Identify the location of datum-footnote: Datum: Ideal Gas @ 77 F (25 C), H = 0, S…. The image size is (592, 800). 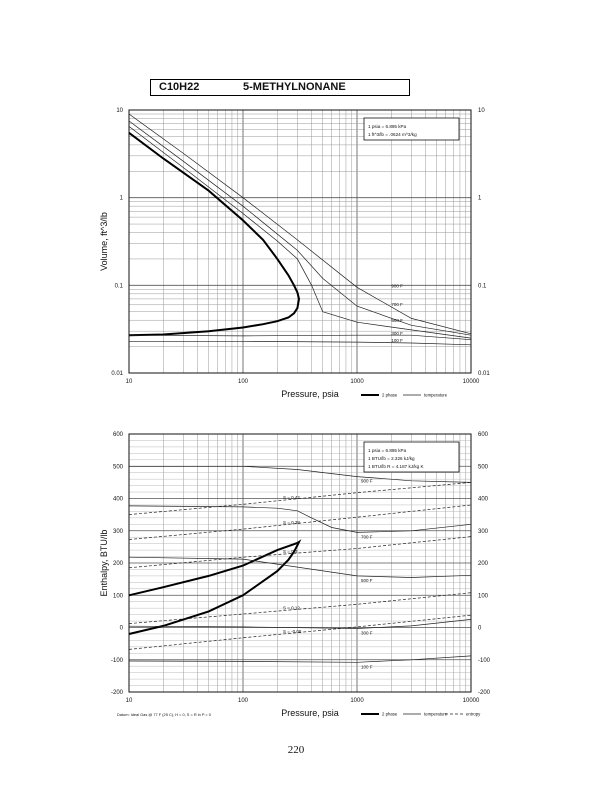
(164, 714).